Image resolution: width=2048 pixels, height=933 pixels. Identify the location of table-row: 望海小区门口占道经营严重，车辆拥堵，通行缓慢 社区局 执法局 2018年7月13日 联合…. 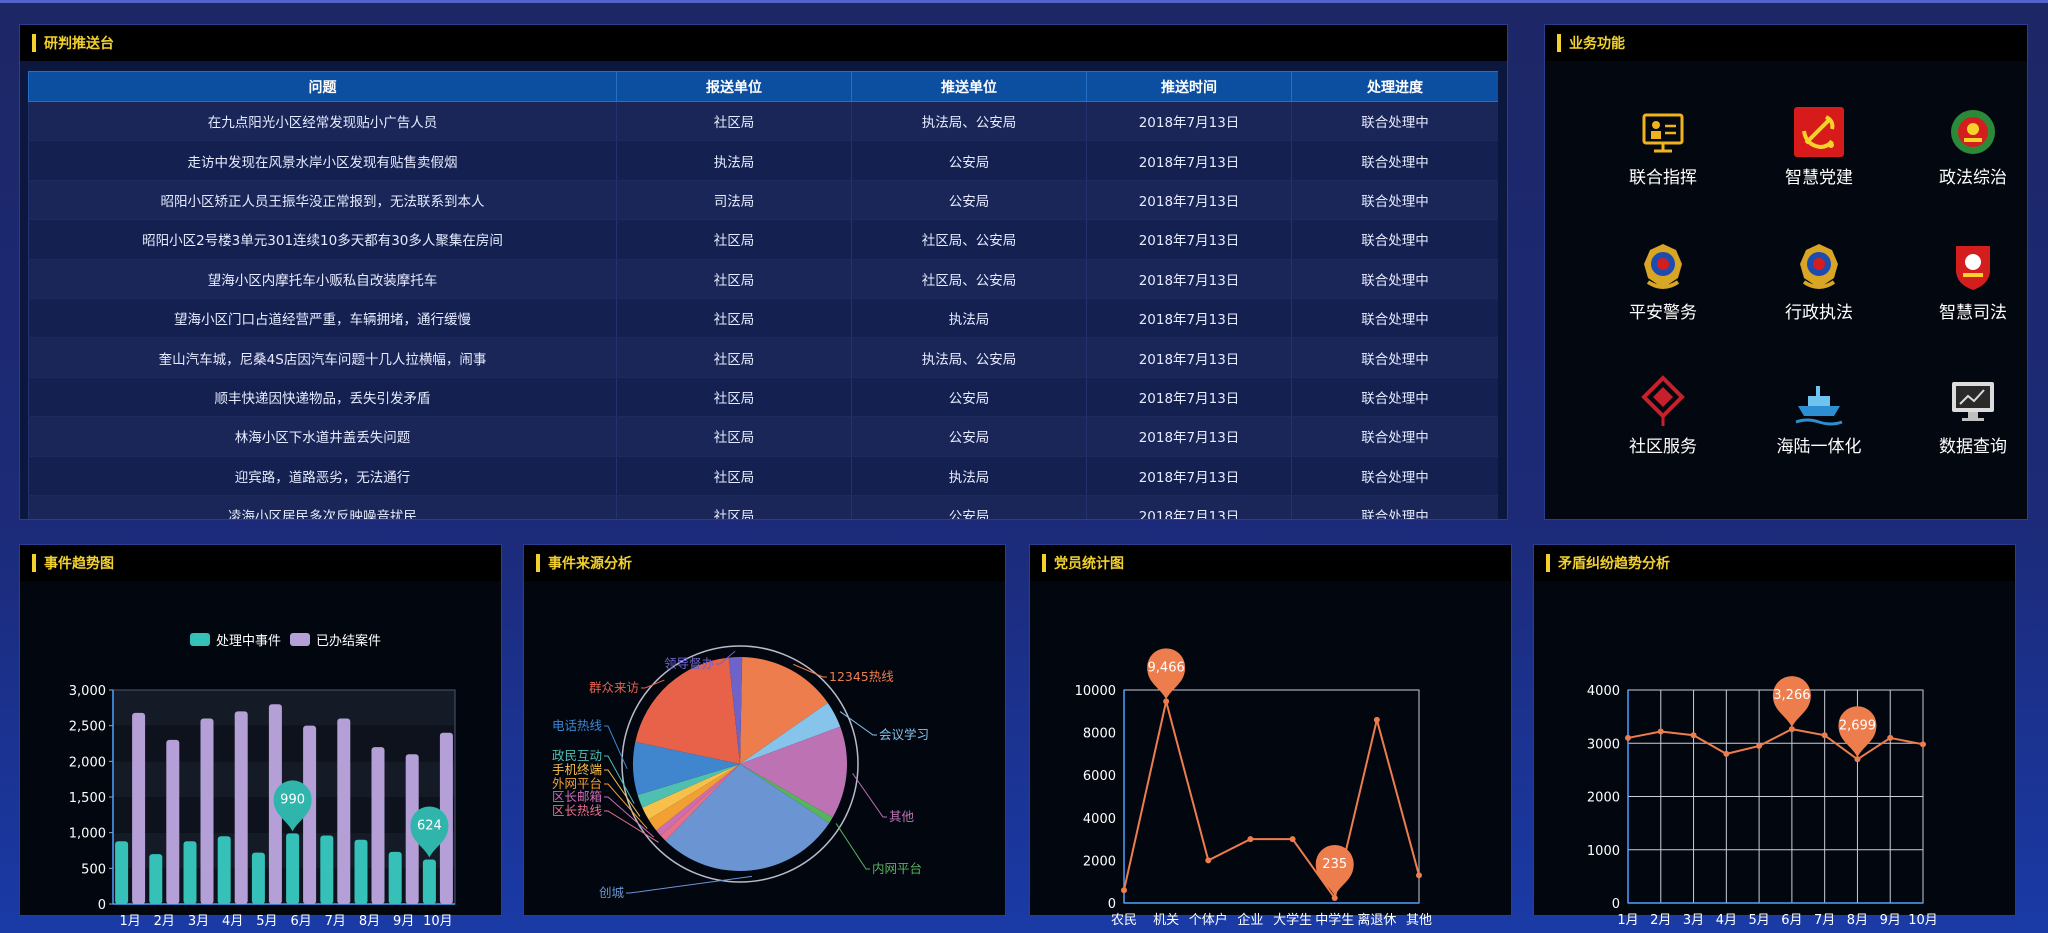
(763, 318).